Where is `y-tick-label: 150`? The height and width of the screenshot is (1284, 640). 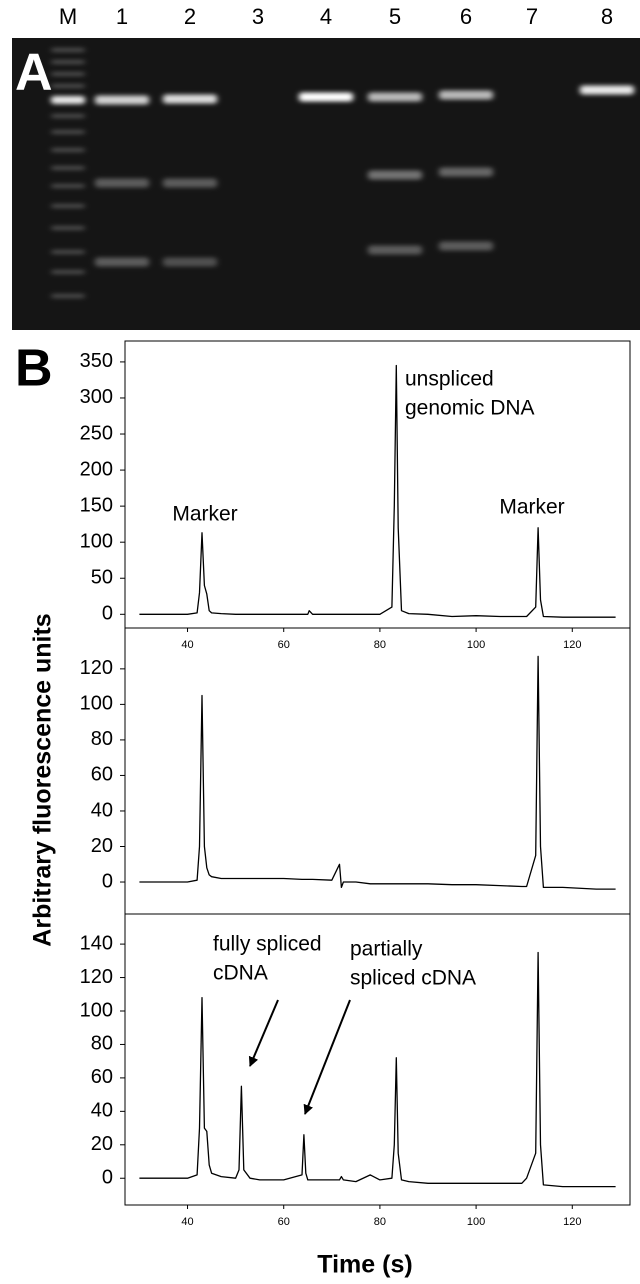
y-tick-label: 150 is located at coordinates (96, 505).